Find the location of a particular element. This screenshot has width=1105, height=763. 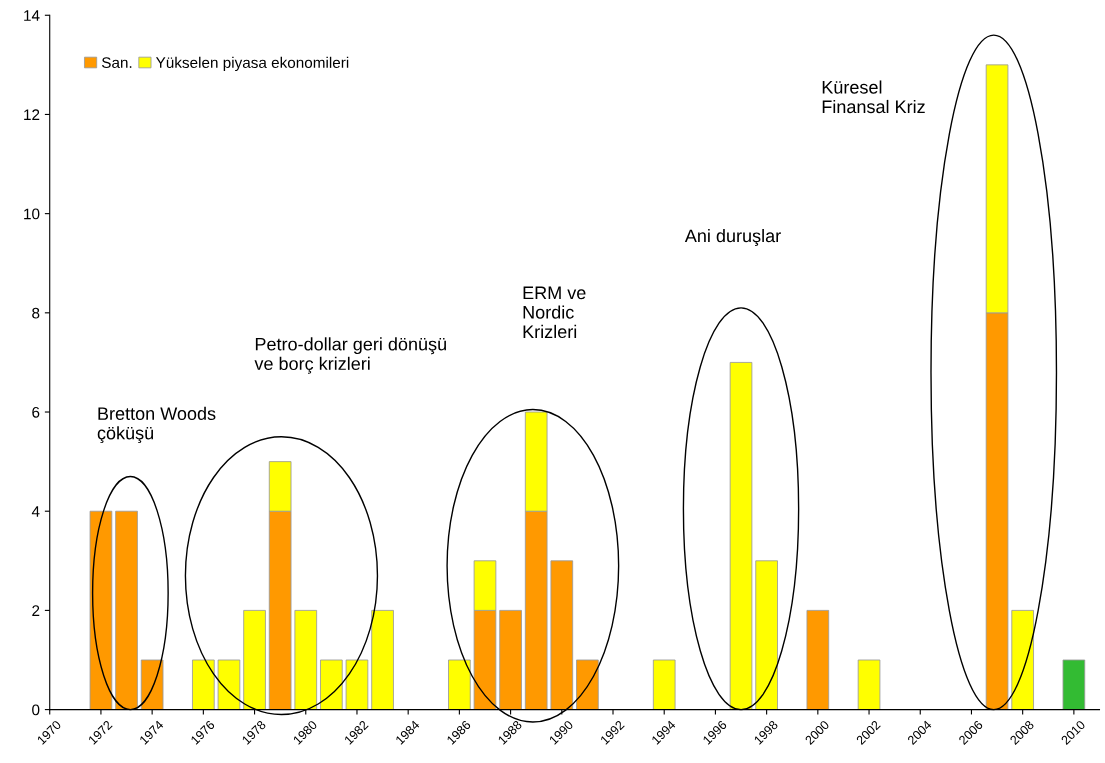

legend-label: Yükselen piyasa ekonomileri is located at coordinates (252, 64).